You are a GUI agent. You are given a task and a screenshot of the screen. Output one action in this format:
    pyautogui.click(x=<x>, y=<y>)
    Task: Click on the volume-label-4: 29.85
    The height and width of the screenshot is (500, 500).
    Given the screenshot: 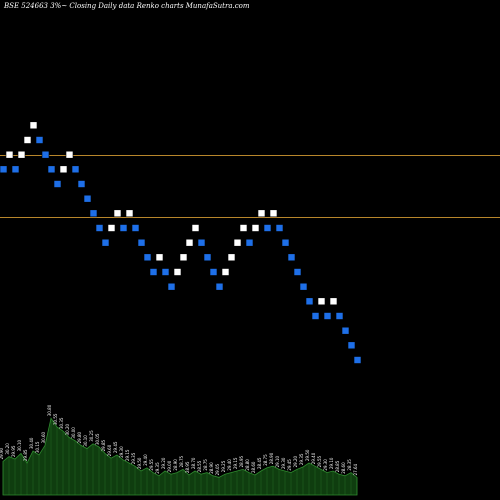 What is the action you would take?
    pyautogui.click(x=25, y=455)
    